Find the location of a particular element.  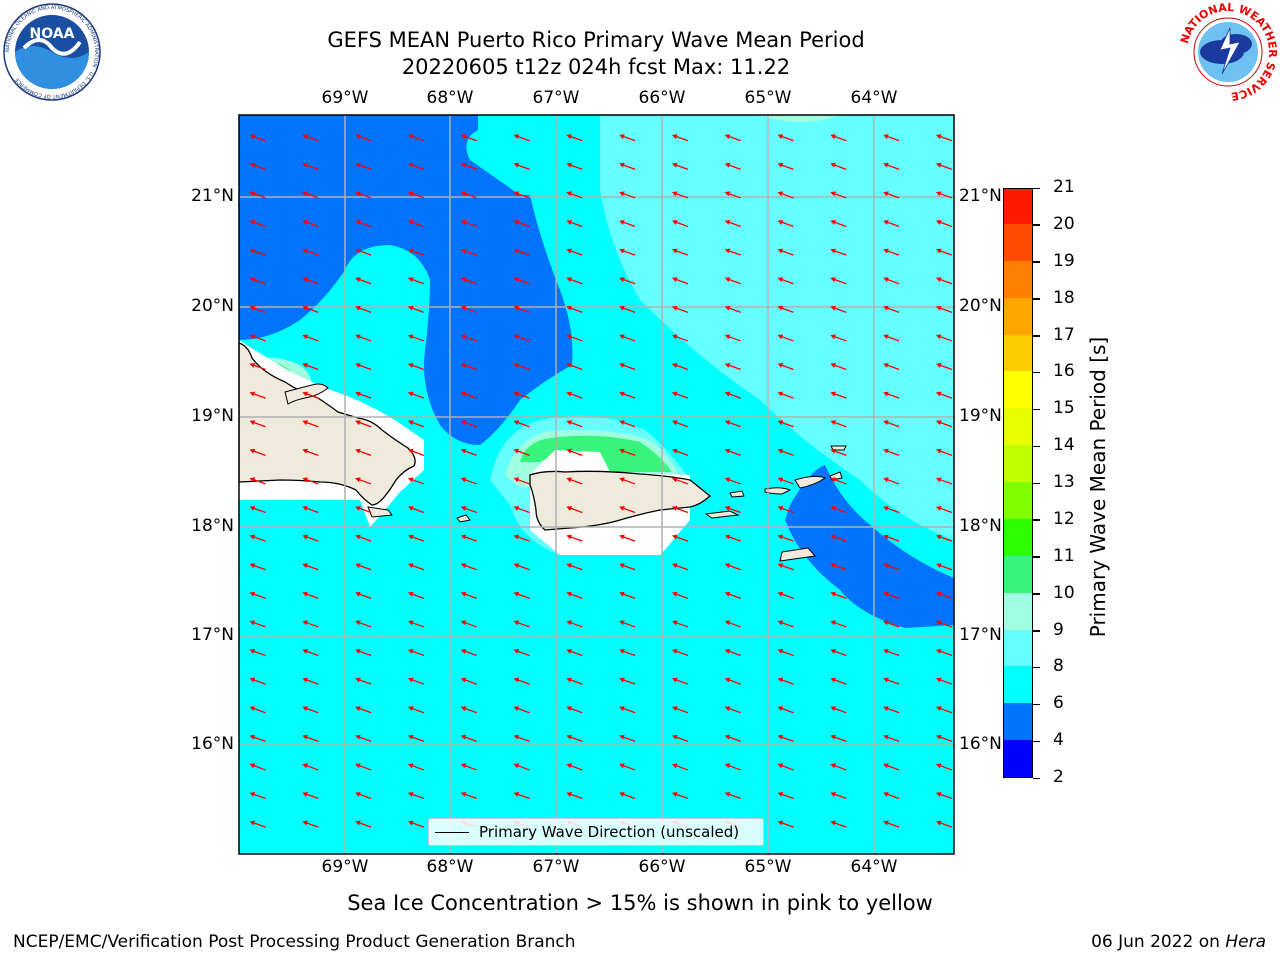

colorbar-tick-label: 6 is located at coordinates (1058, 703).